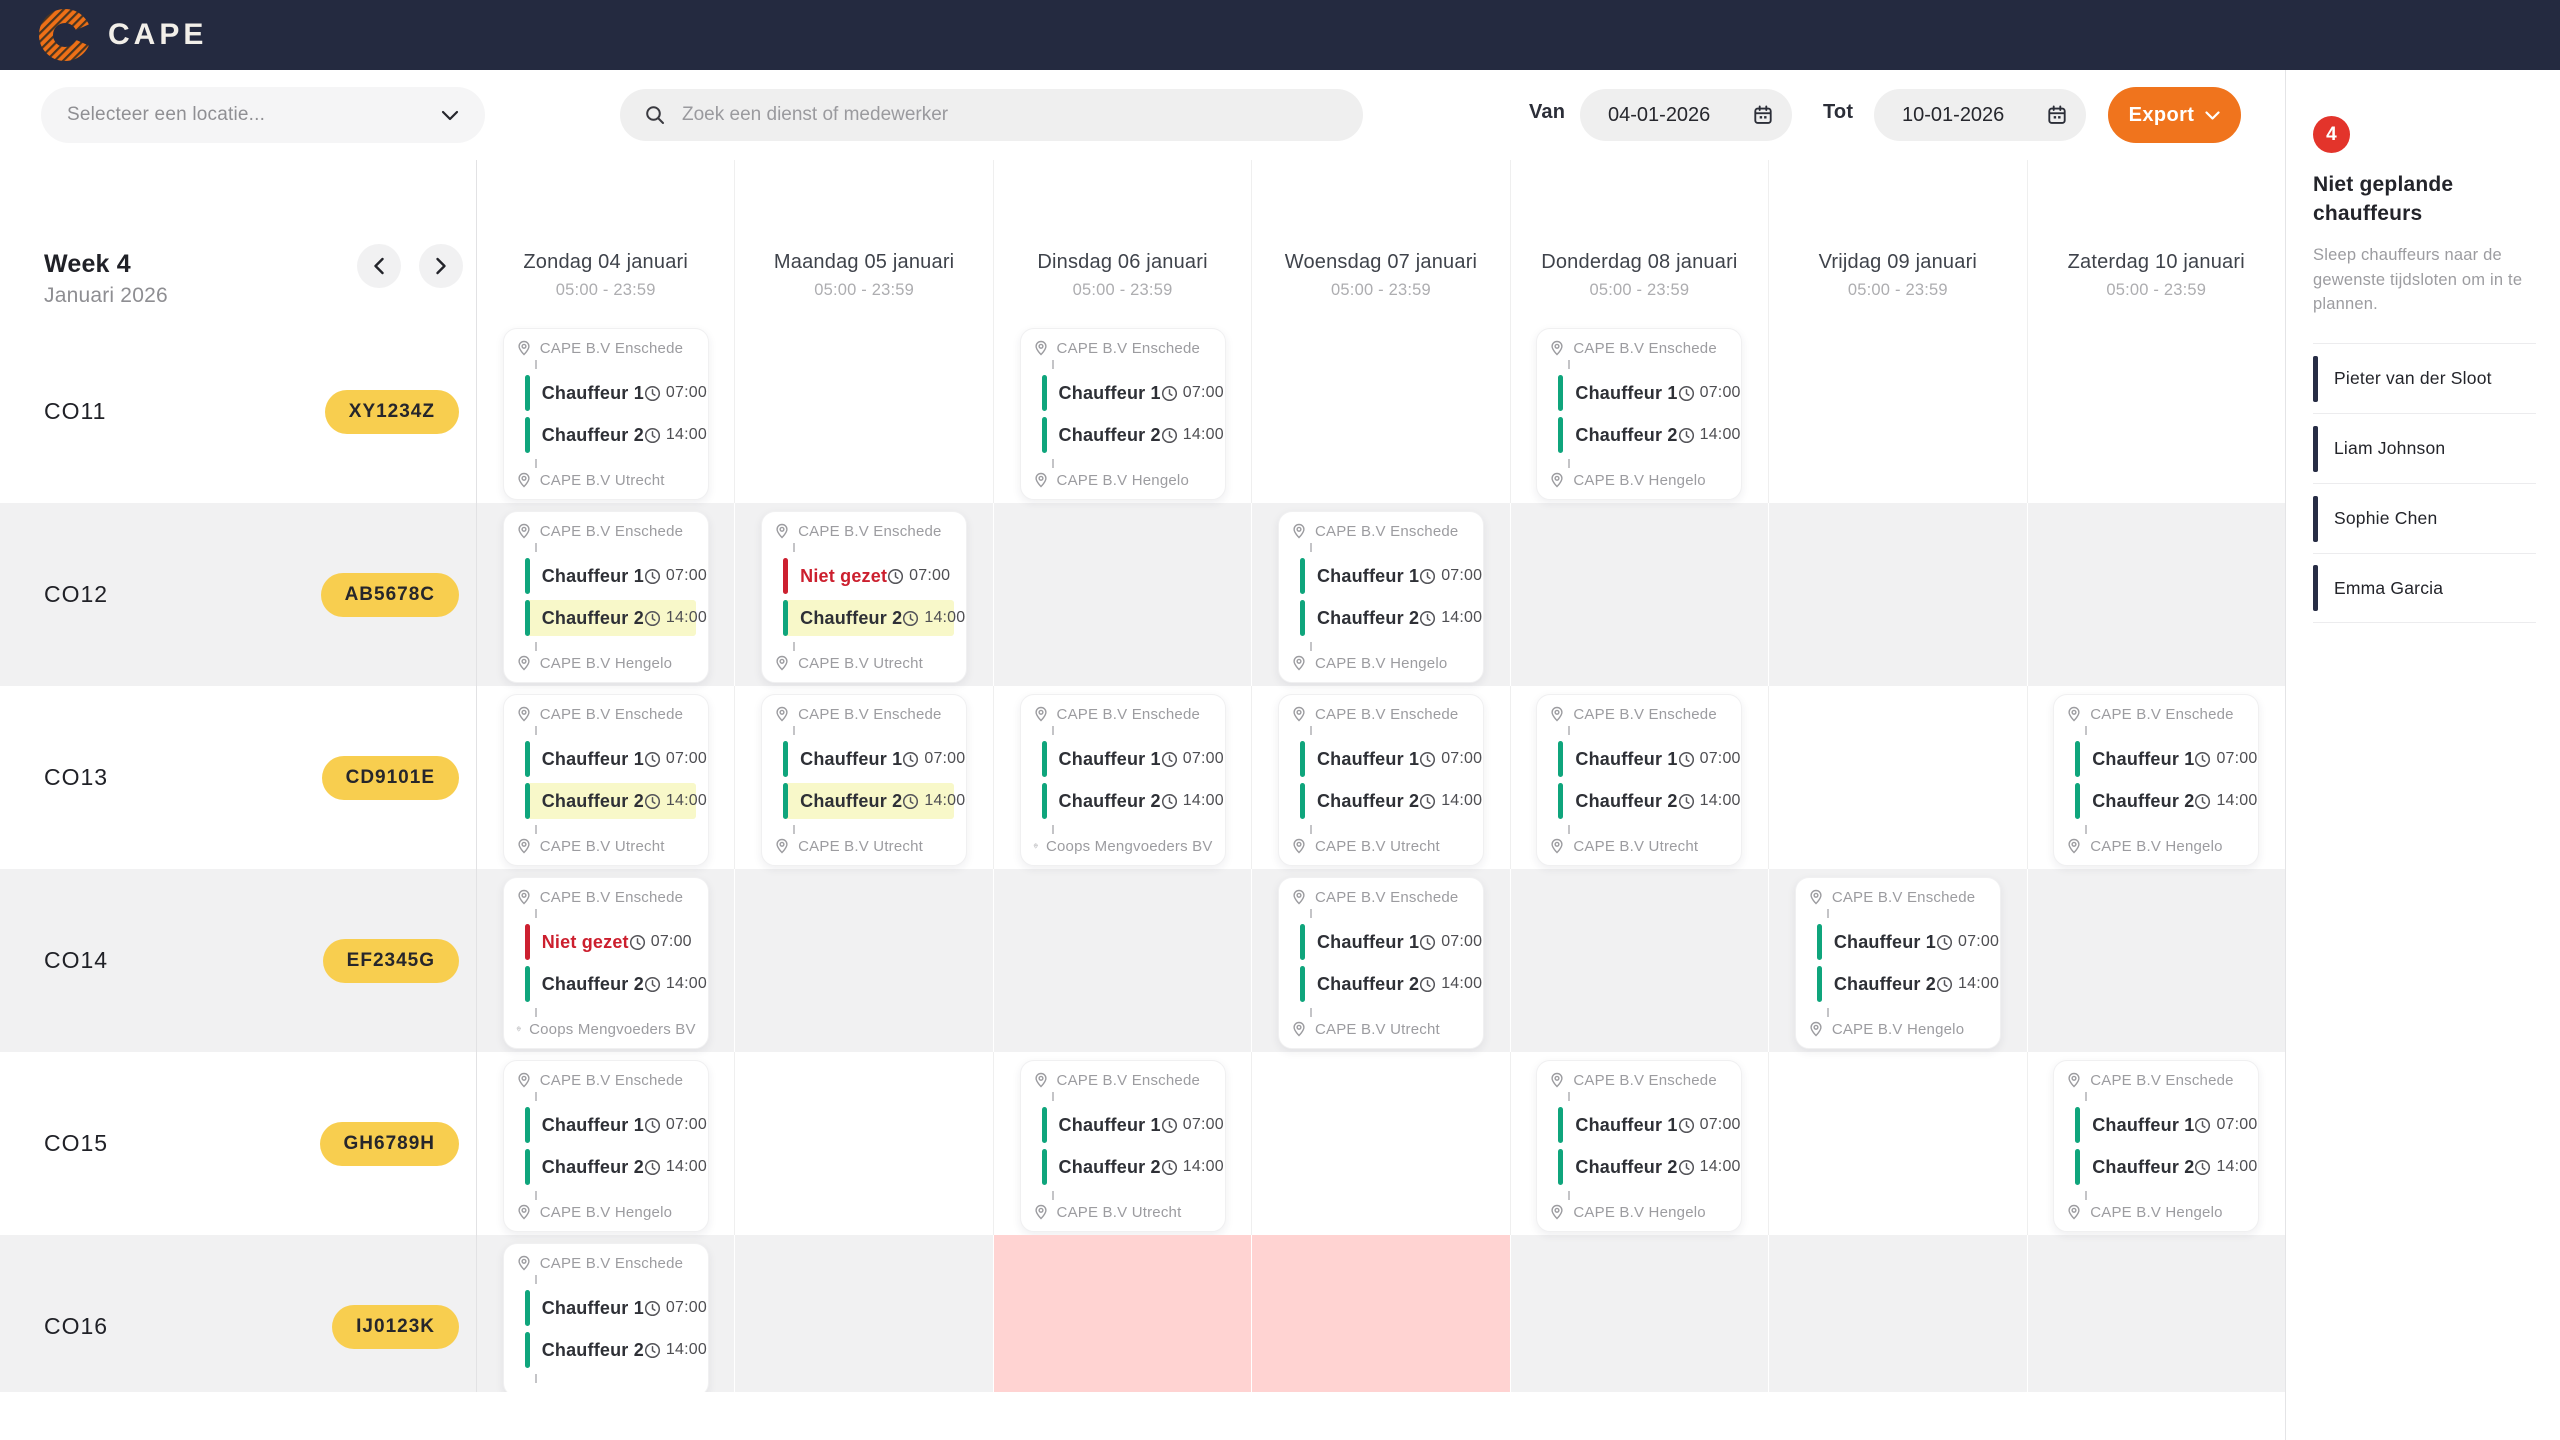 The width and height of the screenshot is (2560, 1440). I want to click on date-to-field, so click(1980, 115).